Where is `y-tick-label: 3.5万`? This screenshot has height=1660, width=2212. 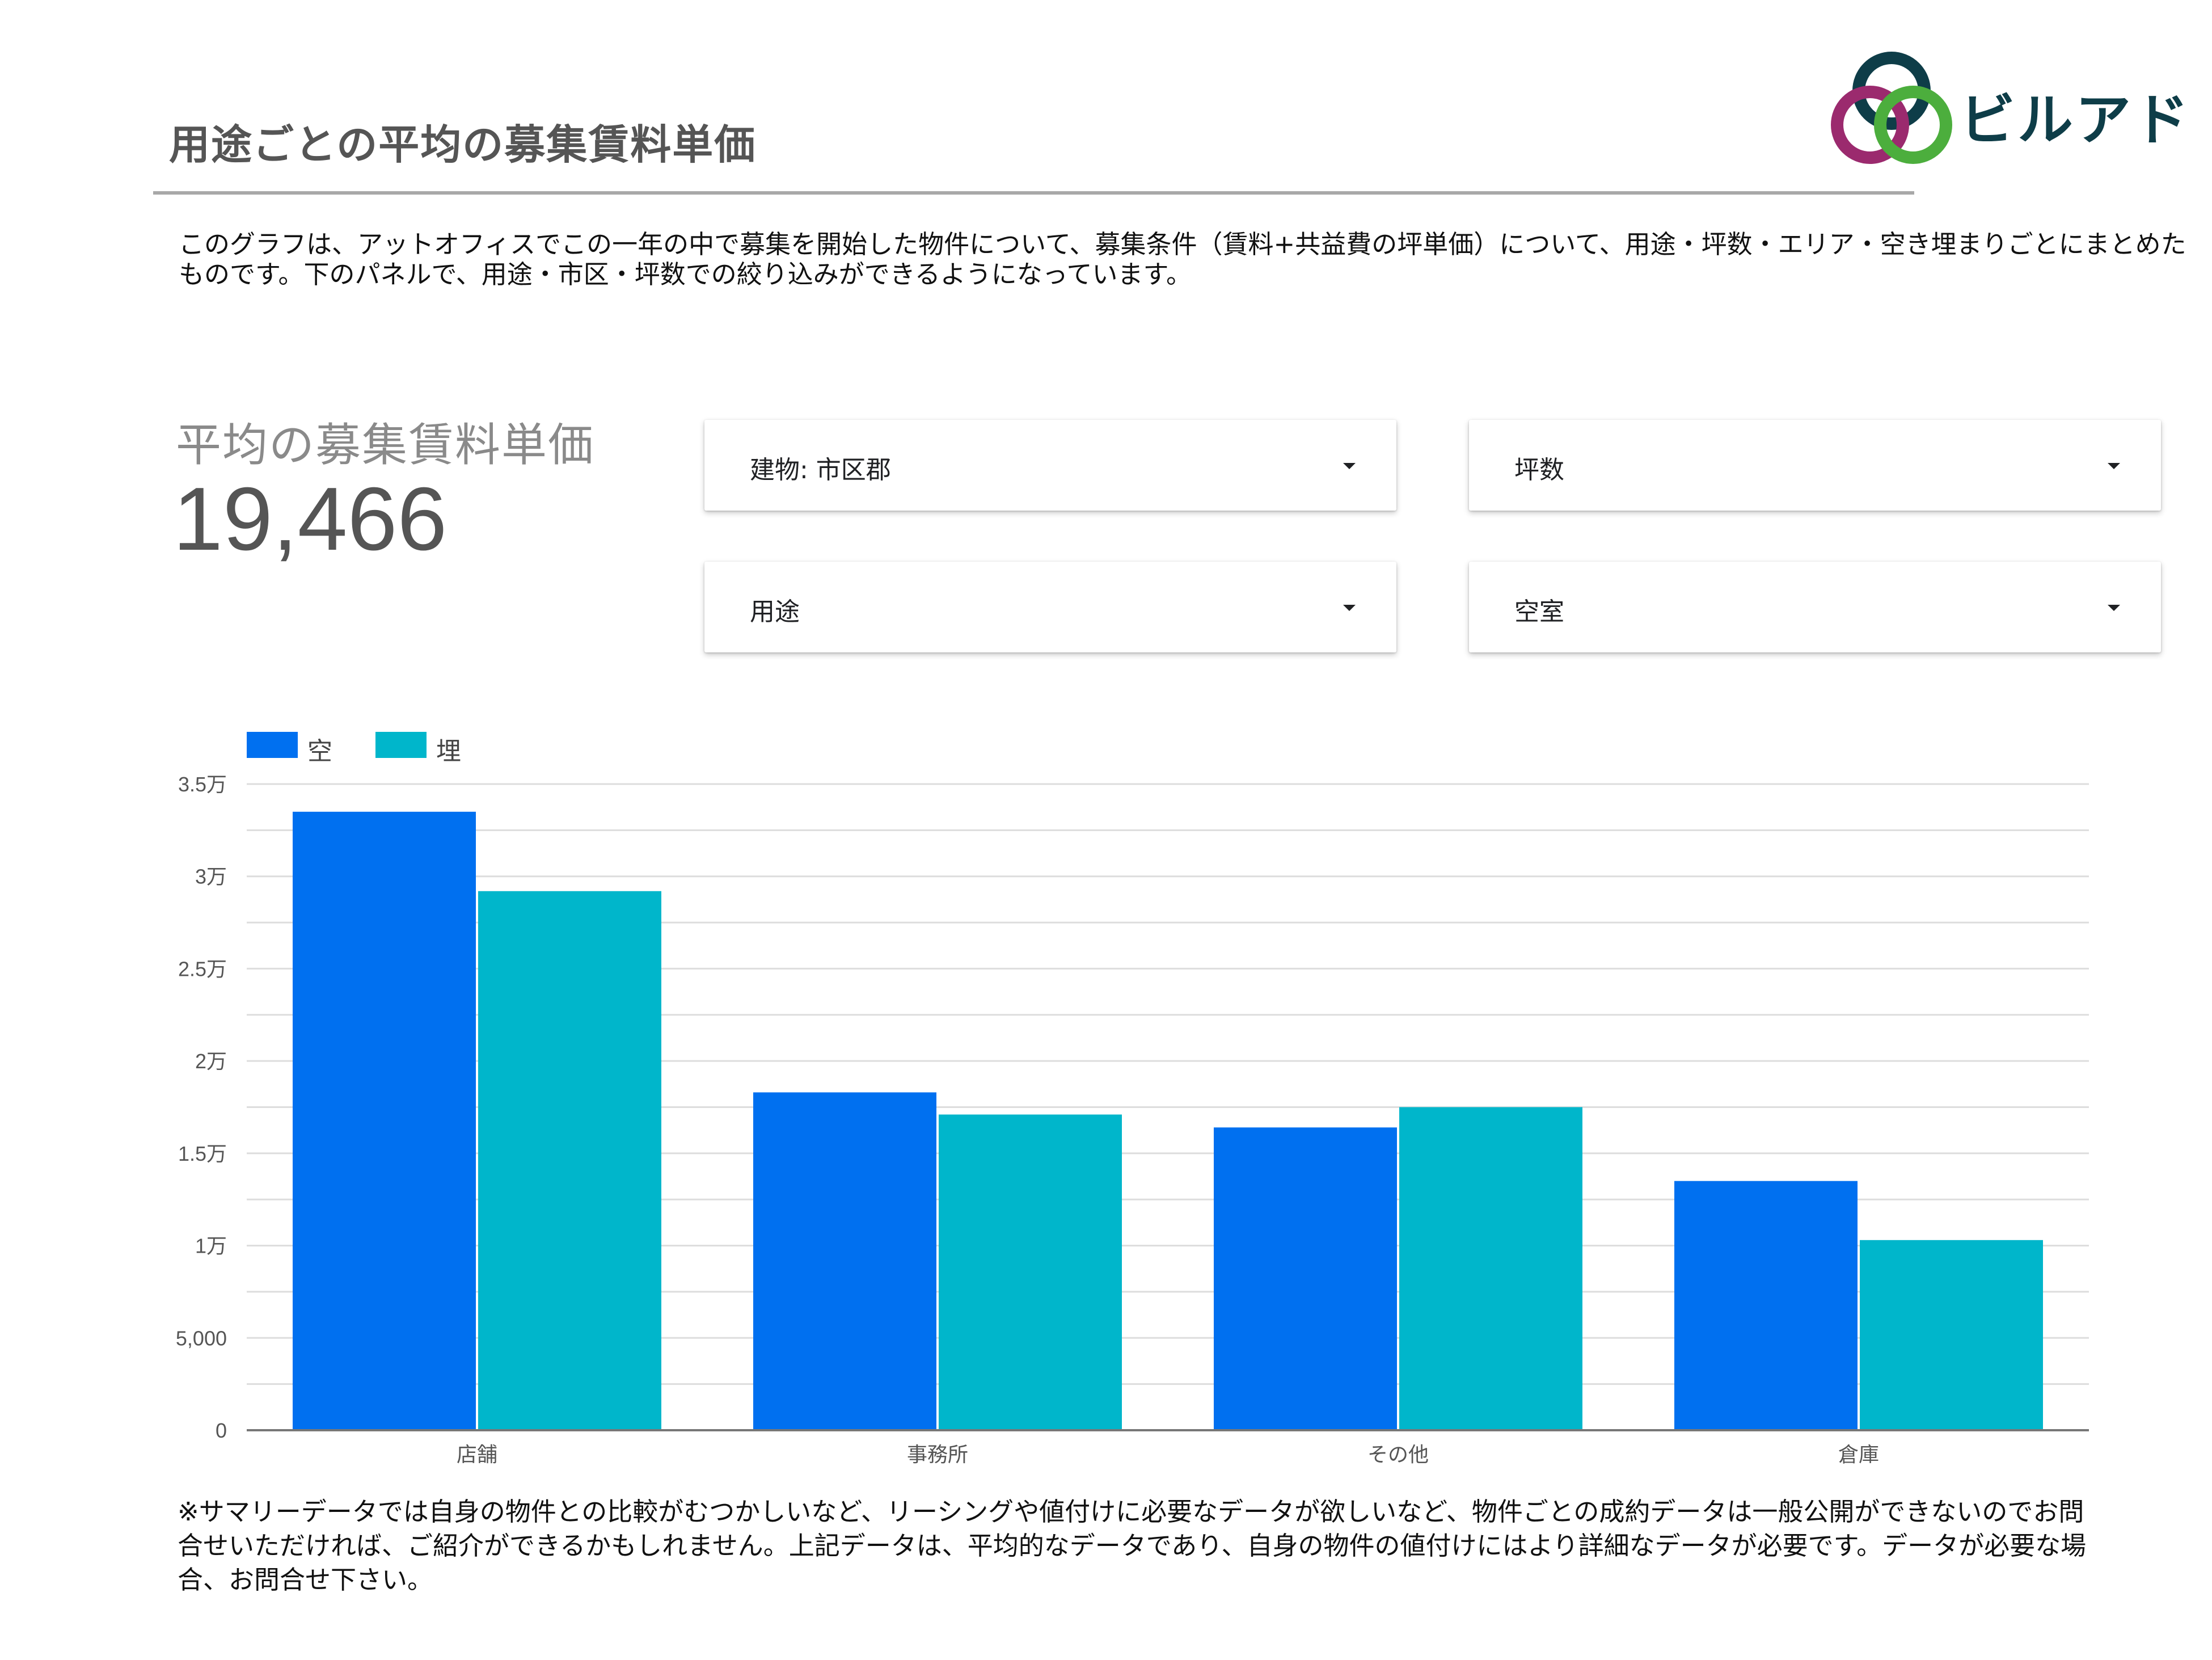 y-tick-label: 3.5万 is located at coordinates (202, 784).